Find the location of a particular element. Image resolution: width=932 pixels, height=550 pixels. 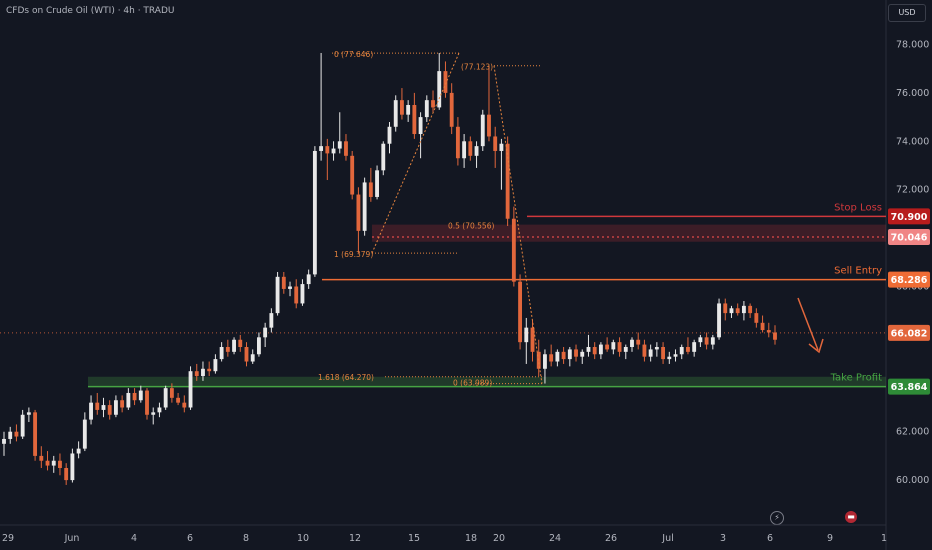

projection-arrowhead is located at coordinates (816, 346).